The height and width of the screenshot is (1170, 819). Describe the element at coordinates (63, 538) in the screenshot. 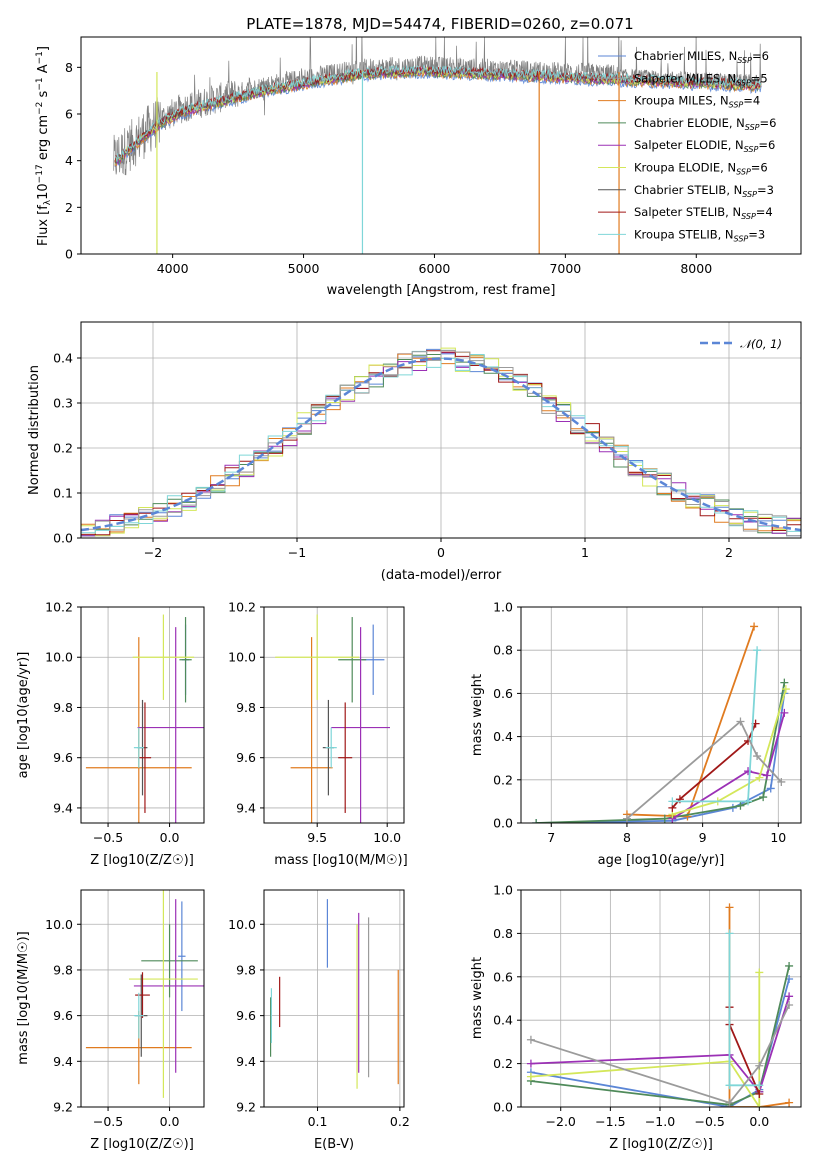

I see `residuals-ytick-label: 0.0` at that location.